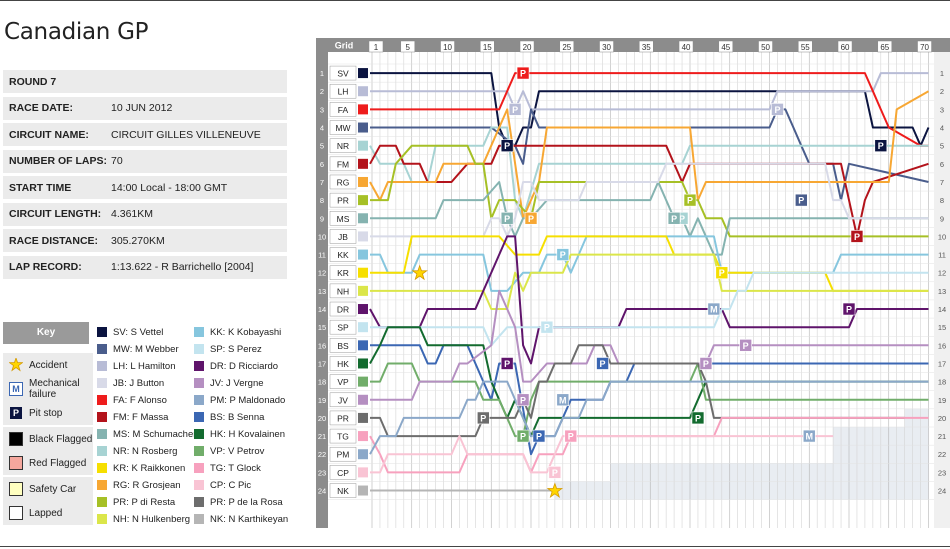 The width and height of the screenshot is (950, 549). Describe the element at coordinates (343, 237) in the screenshot. I see `grid-driver-label: JB` at that location.